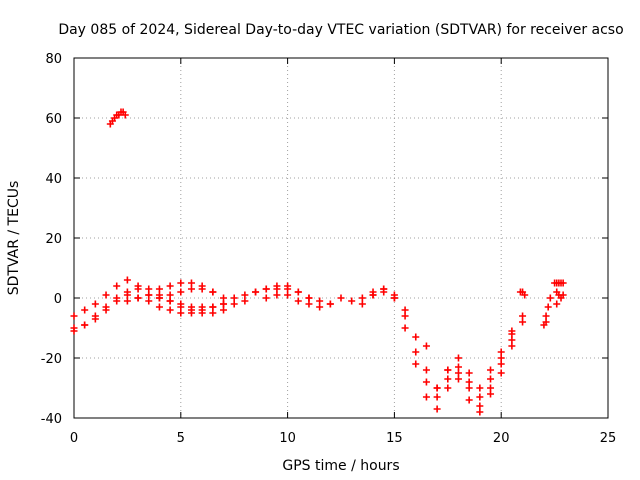  I want to click on y-tick-label: -20, so click(51, 359).